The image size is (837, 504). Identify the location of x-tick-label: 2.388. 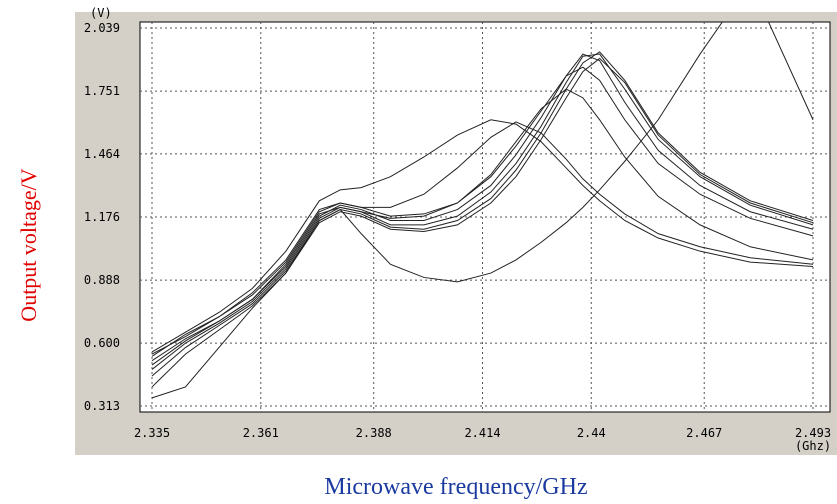
(374, 433).